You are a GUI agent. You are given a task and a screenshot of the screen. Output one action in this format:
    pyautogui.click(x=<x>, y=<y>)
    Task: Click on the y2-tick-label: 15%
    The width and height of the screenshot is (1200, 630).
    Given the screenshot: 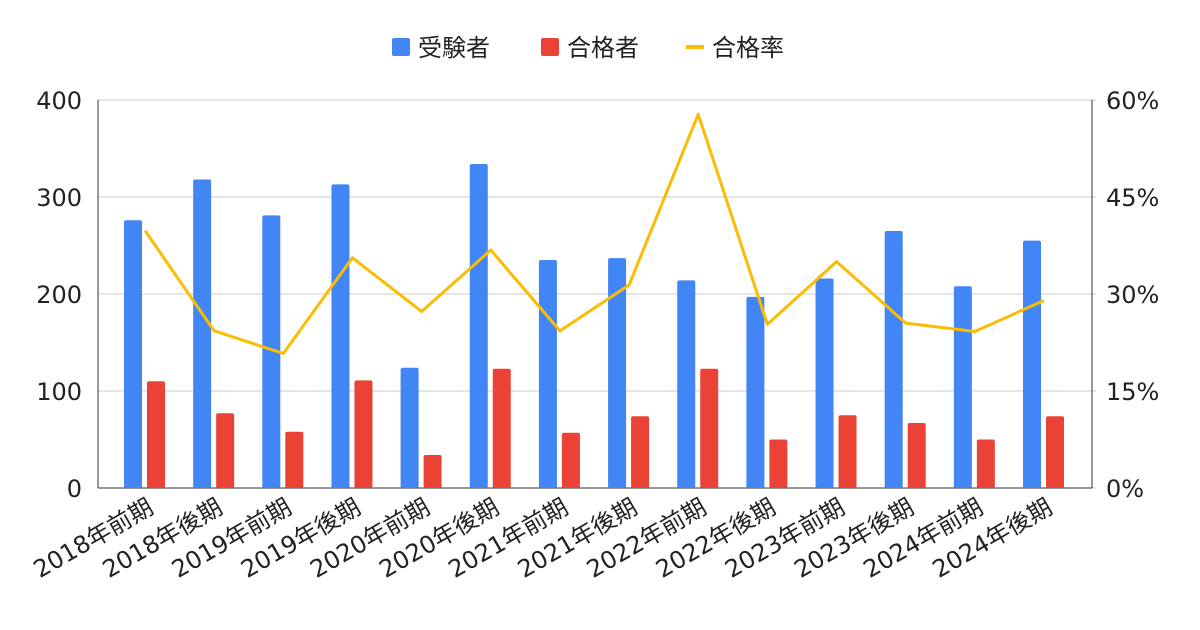 What is the action you would take?
    pyautogui.click(x=1132, y=392)
    